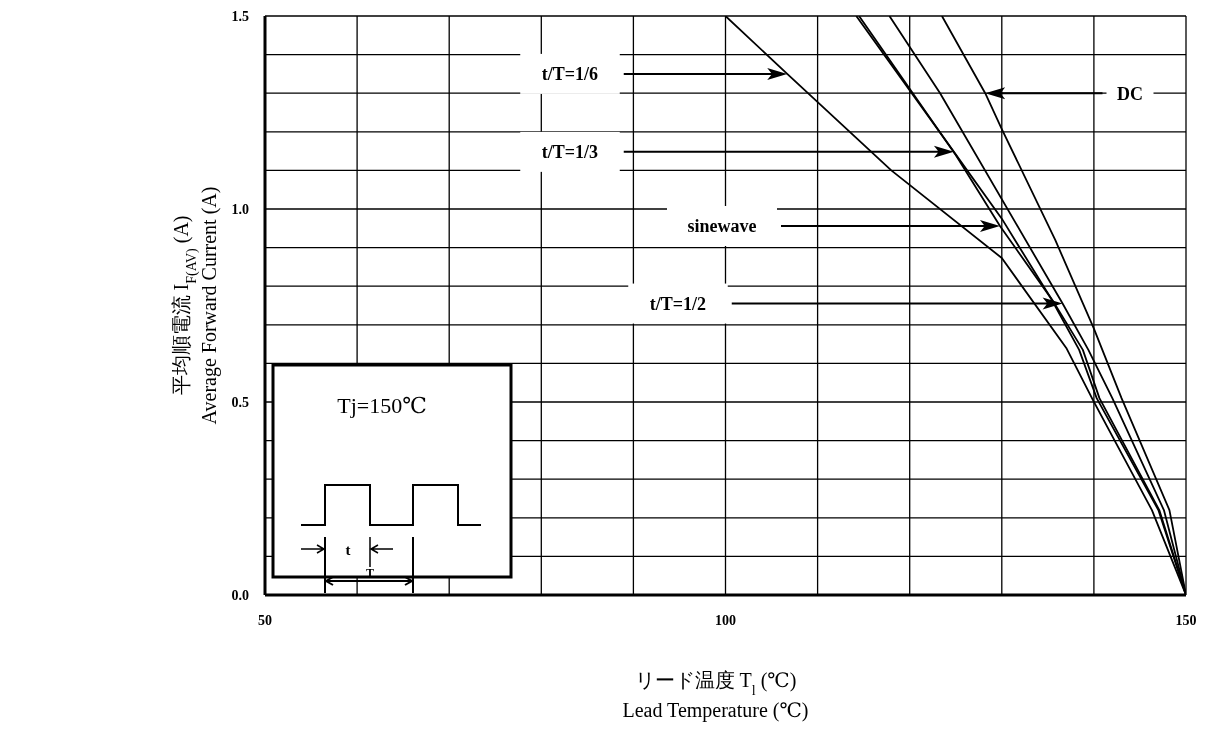 The height and width of the screenshot is (747, 1211). Describe the element at coordinates (570, 74) in the screenshot. I see `annotation: t/T=1/6` at that location.